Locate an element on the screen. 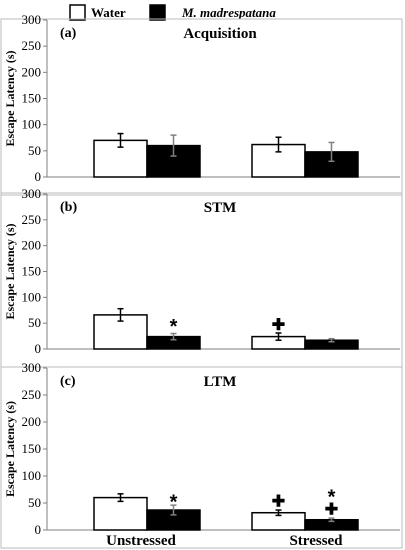 Image resolution: width=405 pixels, height=550 pixels. panel-label: (a) is located at coordinates (68, 33).